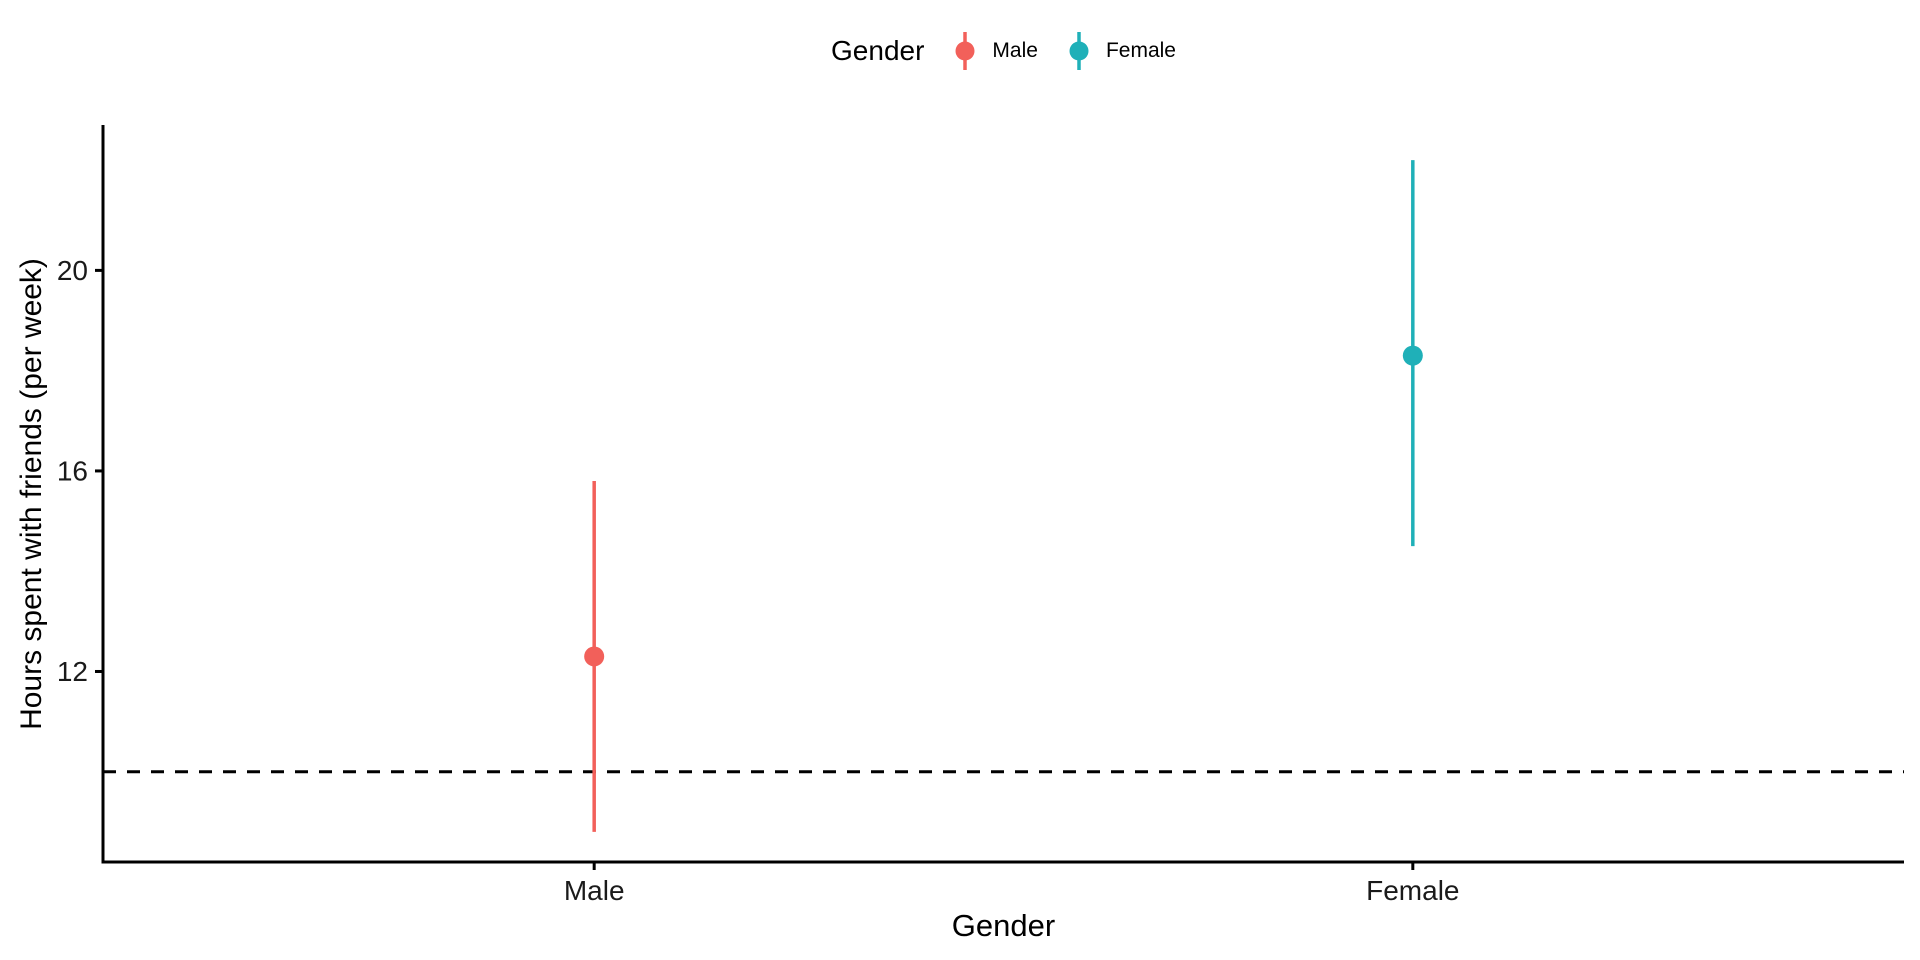 This screenshot has width=1920, height=960. Describe the element at coordinates (878, 50) in the screenshot. I see `legend-title: Gender` at that location.